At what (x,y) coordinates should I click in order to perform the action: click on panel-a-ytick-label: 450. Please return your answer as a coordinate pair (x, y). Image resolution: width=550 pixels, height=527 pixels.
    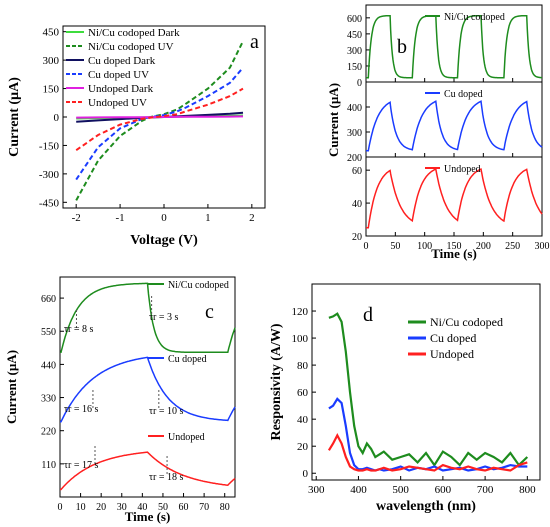
    Looking at the image, I should click on (51, 33).